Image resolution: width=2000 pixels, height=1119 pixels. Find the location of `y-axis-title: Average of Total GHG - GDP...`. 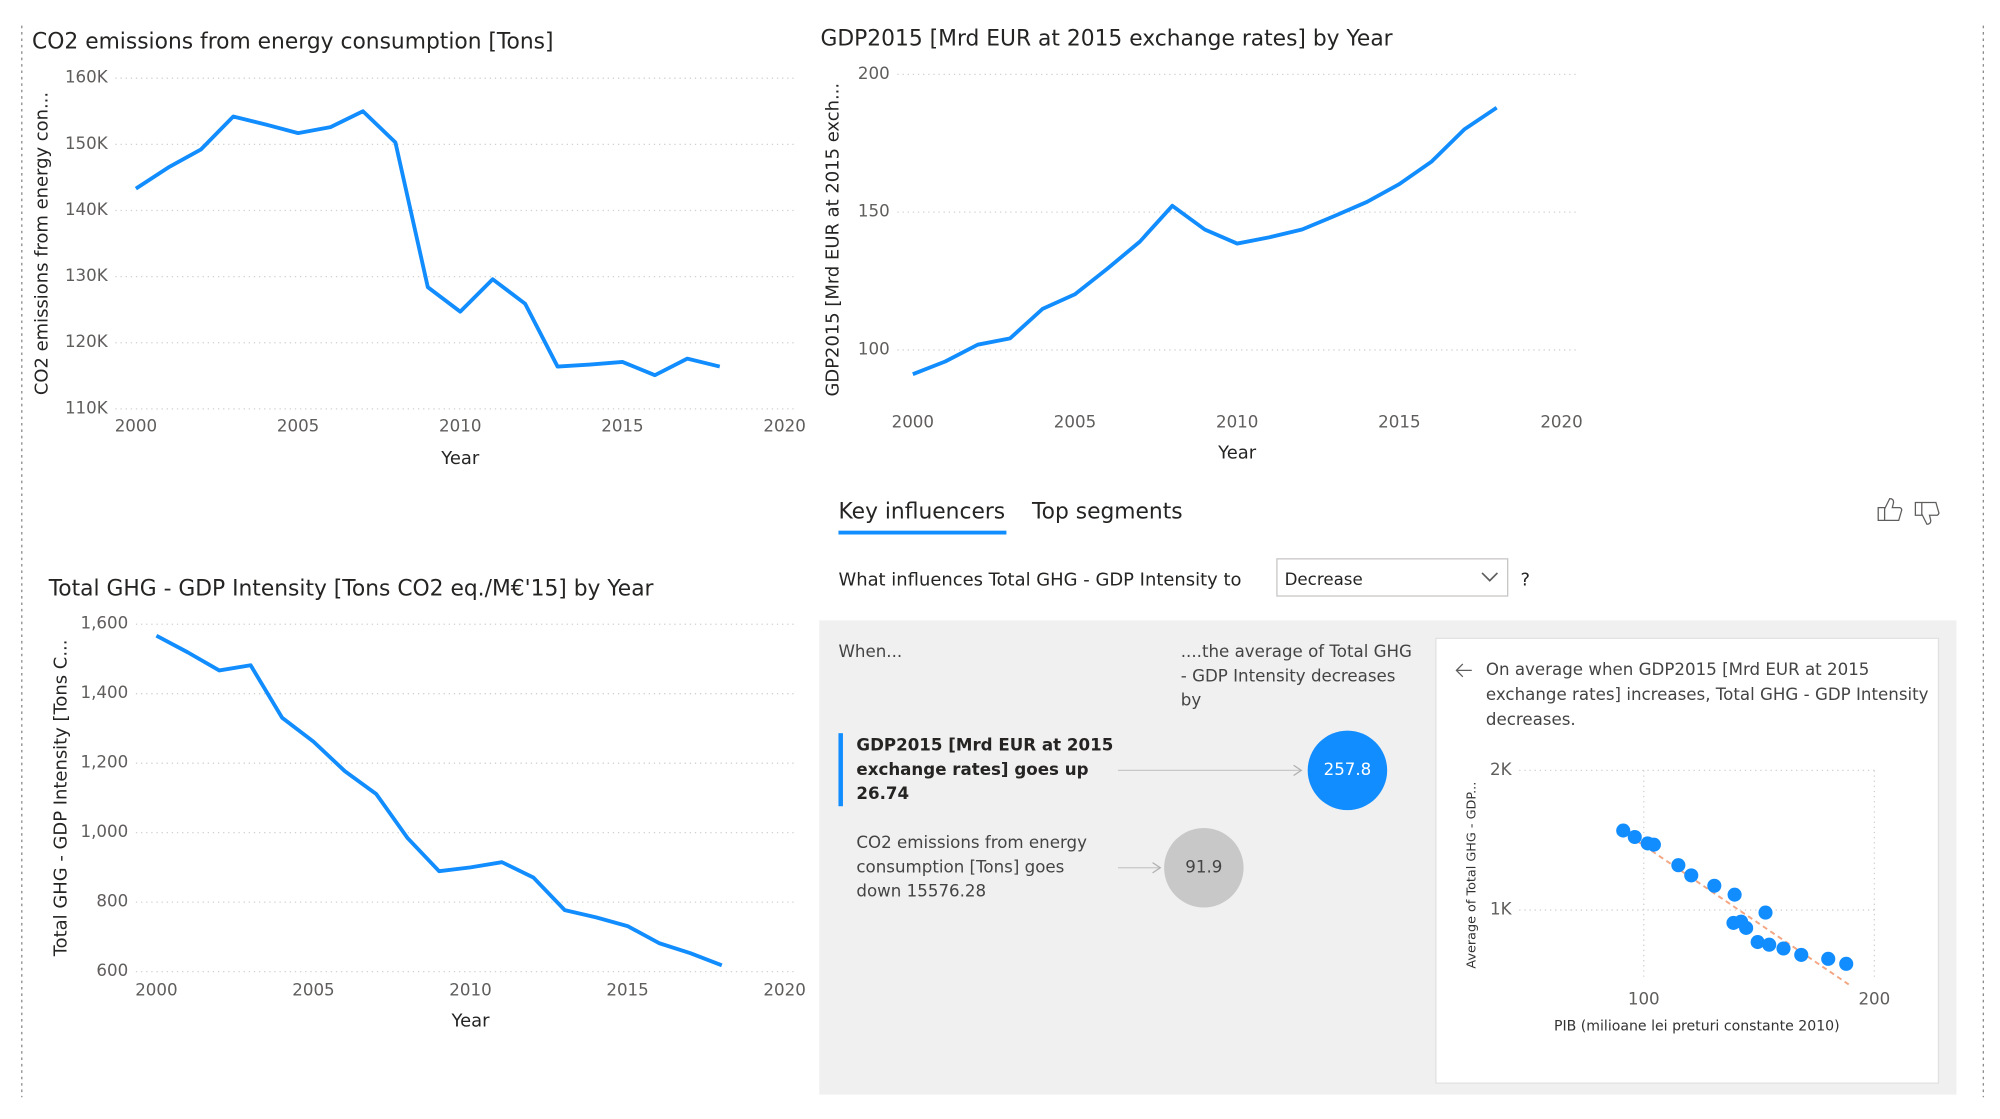

y-axis-title: Average of Total GHG - GDP... is located at coordinates (1471, 875).